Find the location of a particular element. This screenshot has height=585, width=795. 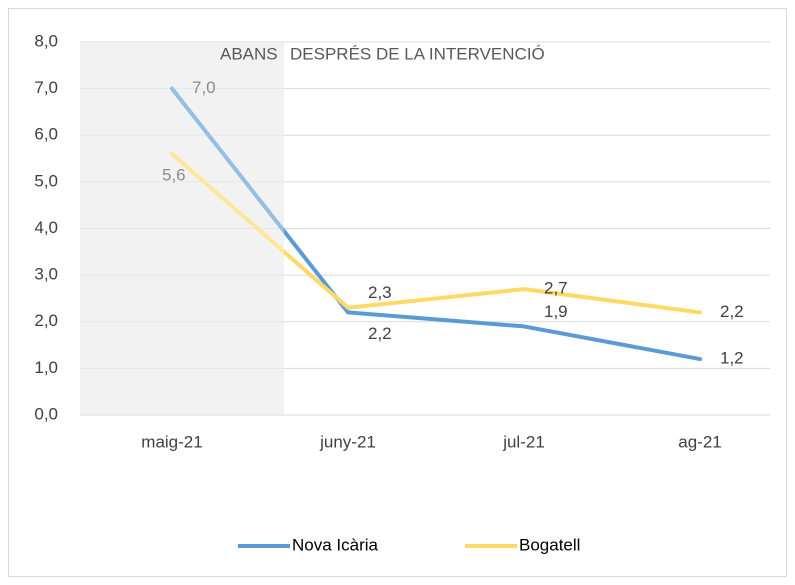

y-tick-label: 0,0 is located at coordinates (46, 413).